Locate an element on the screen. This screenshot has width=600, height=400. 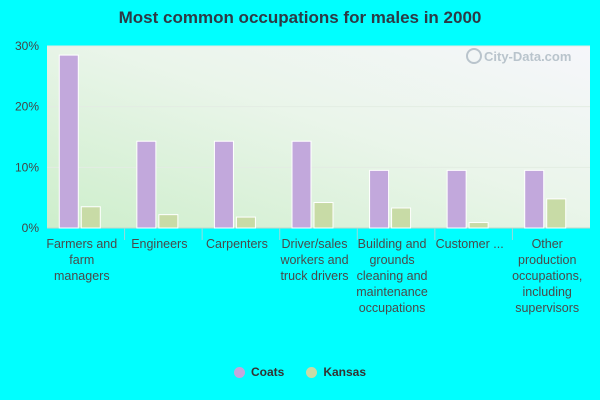
category-separators is located at coordinates (318, 234).